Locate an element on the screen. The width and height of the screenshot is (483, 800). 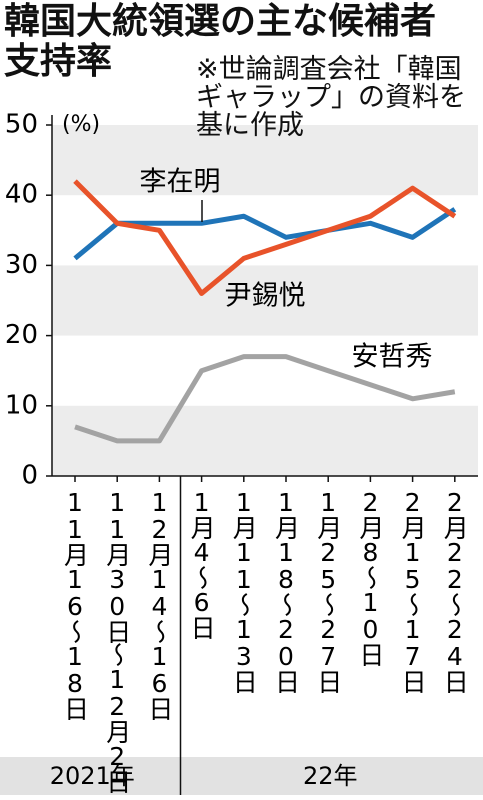
chart-title: 韓国大統領選の主な候補者支持率 is located at coordinates (220, 41).